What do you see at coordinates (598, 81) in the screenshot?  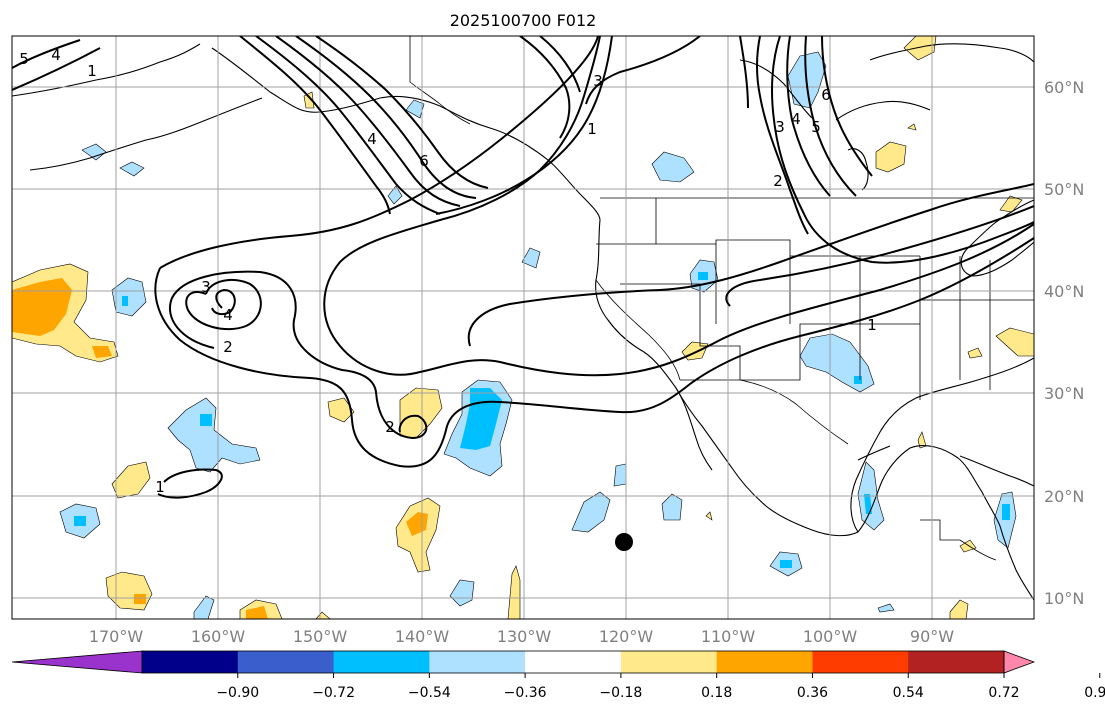 I see `contour-label-3b: 3` at bounding box center [598, 81].